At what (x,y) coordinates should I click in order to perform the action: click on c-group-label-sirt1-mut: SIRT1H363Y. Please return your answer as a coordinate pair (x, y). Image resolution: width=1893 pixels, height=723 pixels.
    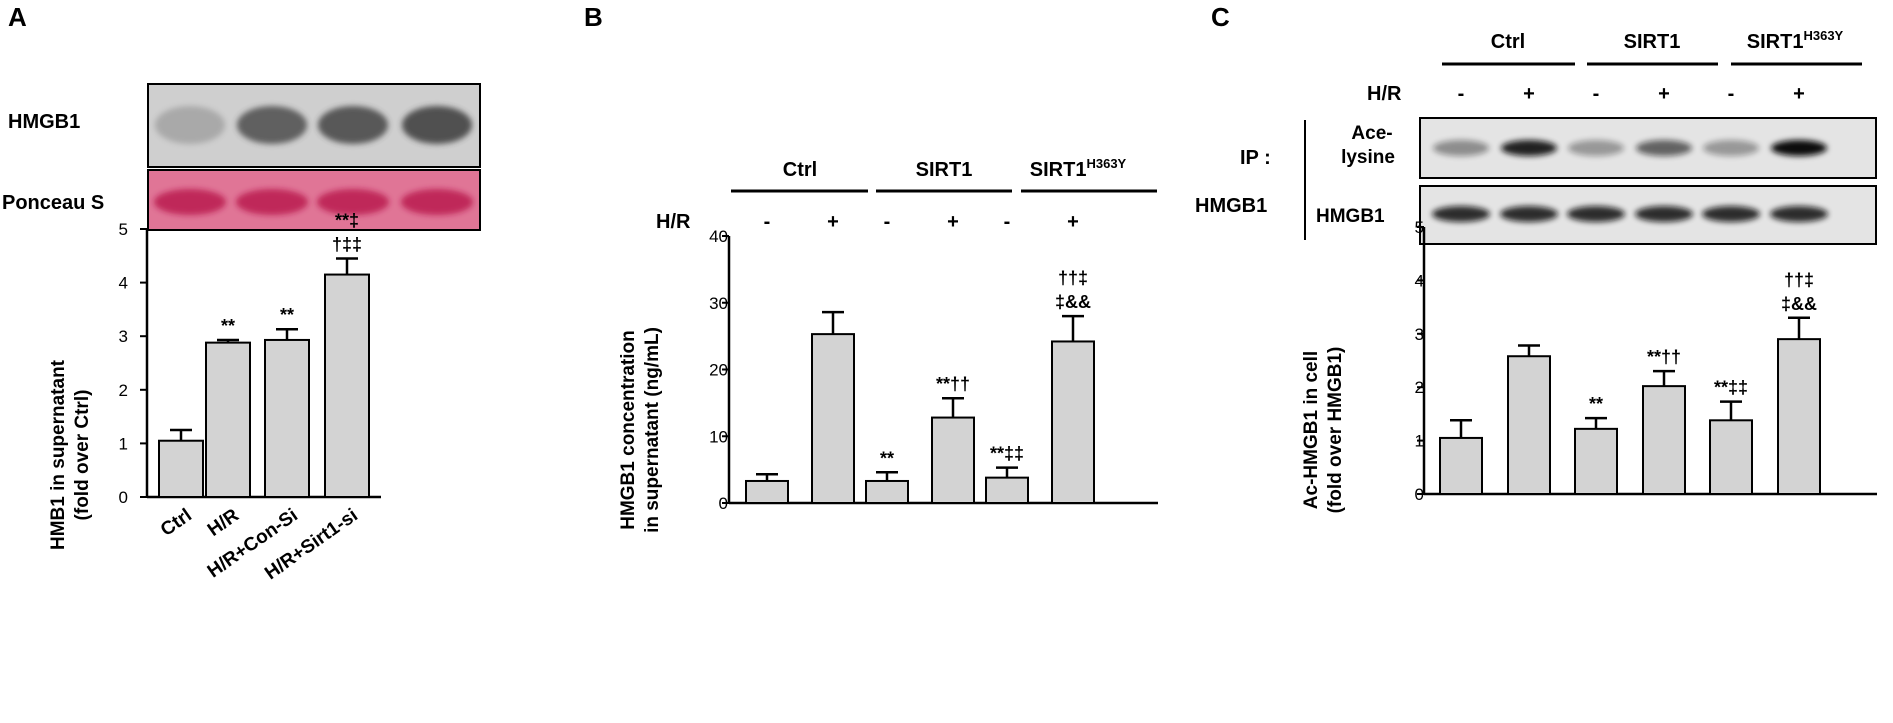
    Looking at the image, I should click on (1795, 40).